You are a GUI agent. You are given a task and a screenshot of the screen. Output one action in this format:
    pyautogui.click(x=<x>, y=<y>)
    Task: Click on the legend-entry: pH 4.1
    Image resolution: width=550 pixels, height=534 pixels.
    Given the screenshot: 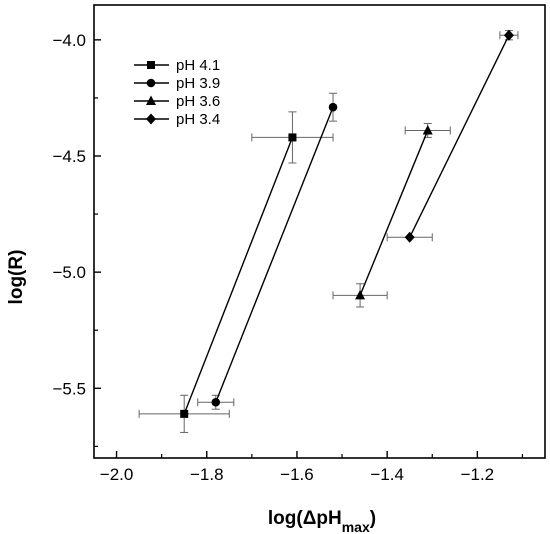 What is the action you would take?
    pyautogui.click(x=177, y=65)
    